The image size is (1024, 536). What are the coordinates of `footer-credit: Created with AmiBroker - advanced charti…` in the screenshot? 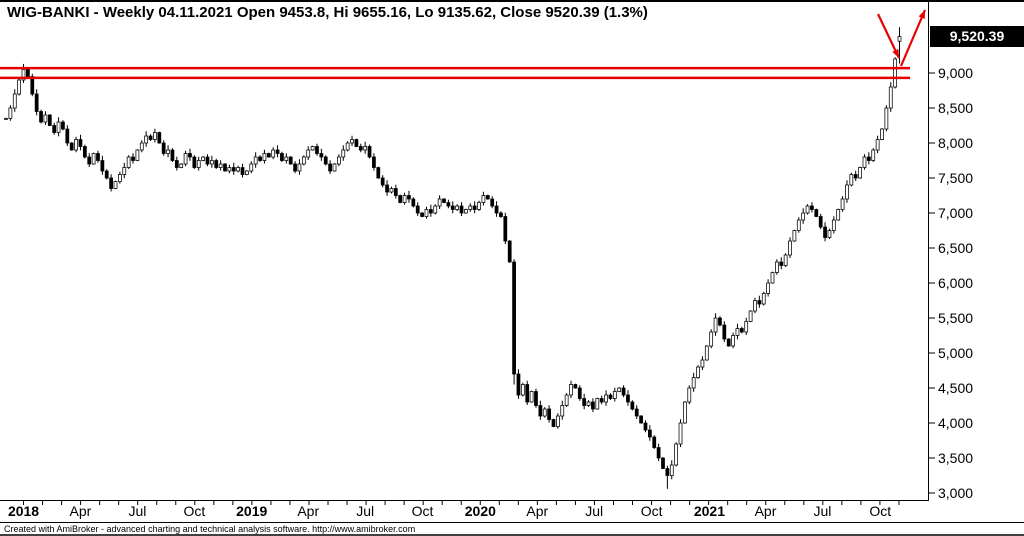 It's located at (210, 529).